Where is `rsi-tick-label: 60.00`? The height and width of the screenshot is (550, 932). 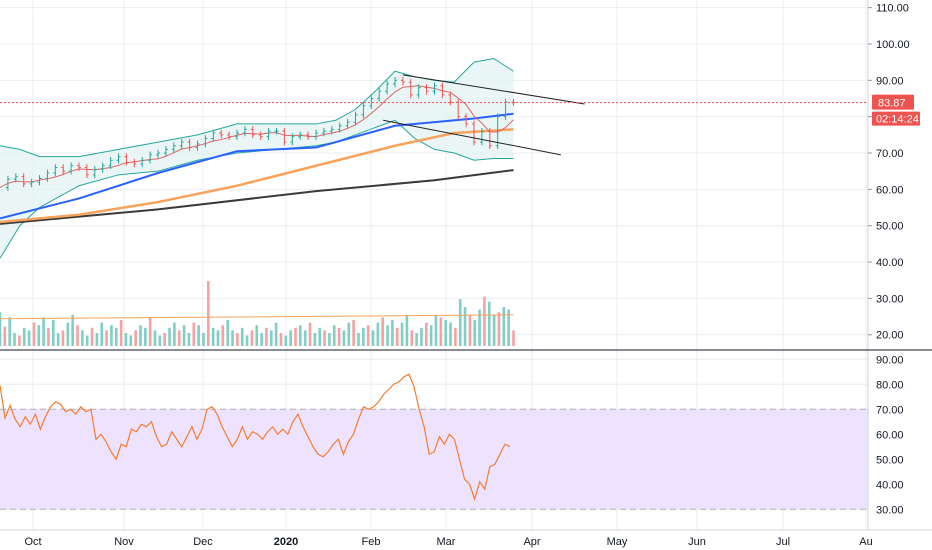
rsi-tick-label: 60.00 is located at coordinates (890, 435).